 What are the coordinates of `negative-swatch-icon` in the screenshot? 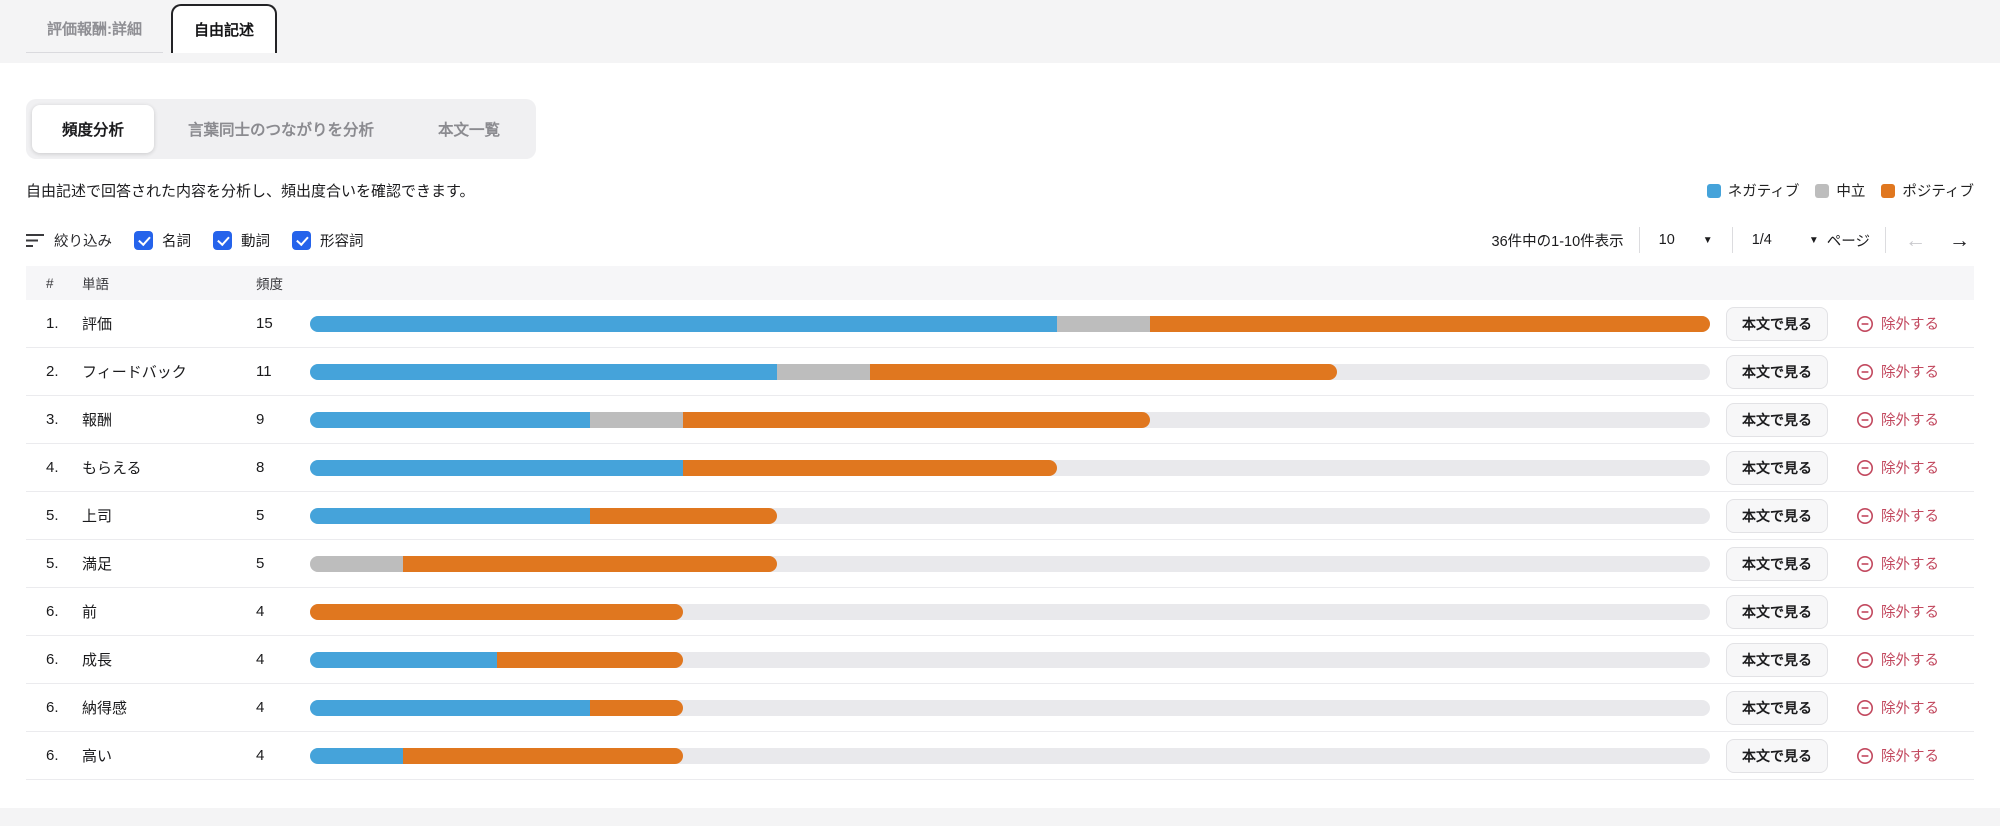 It's located at (1713, 190).